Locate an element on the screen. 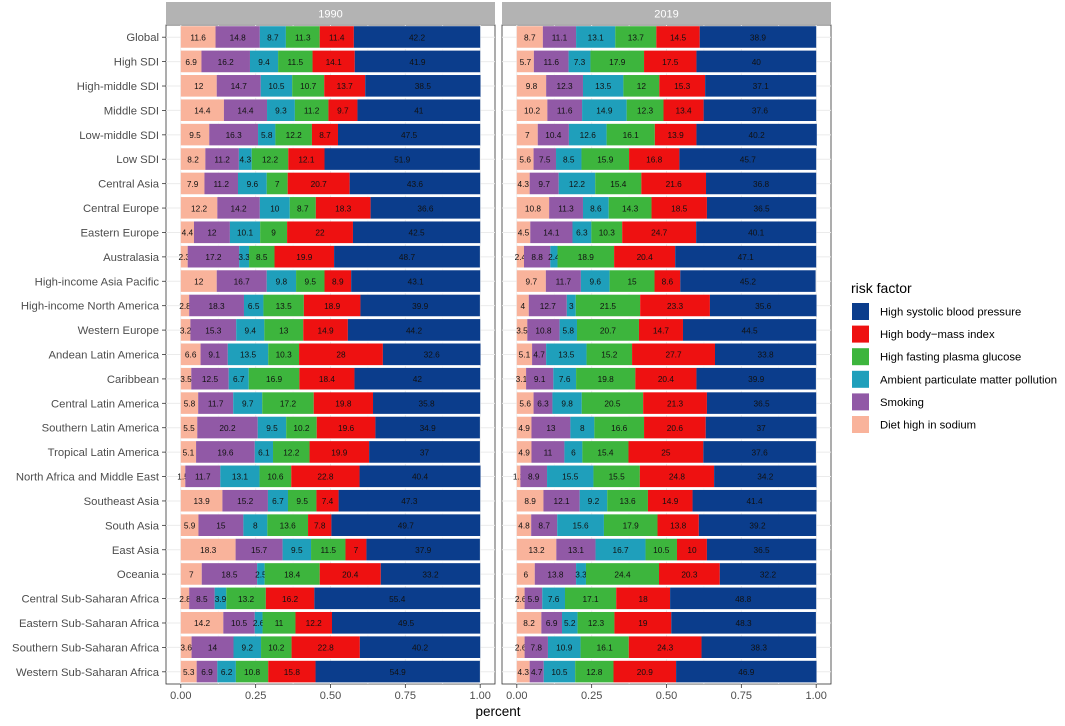 This screenshot has width=1065, height=726. data-label: 2.6 is located at coordinates (259, 623).